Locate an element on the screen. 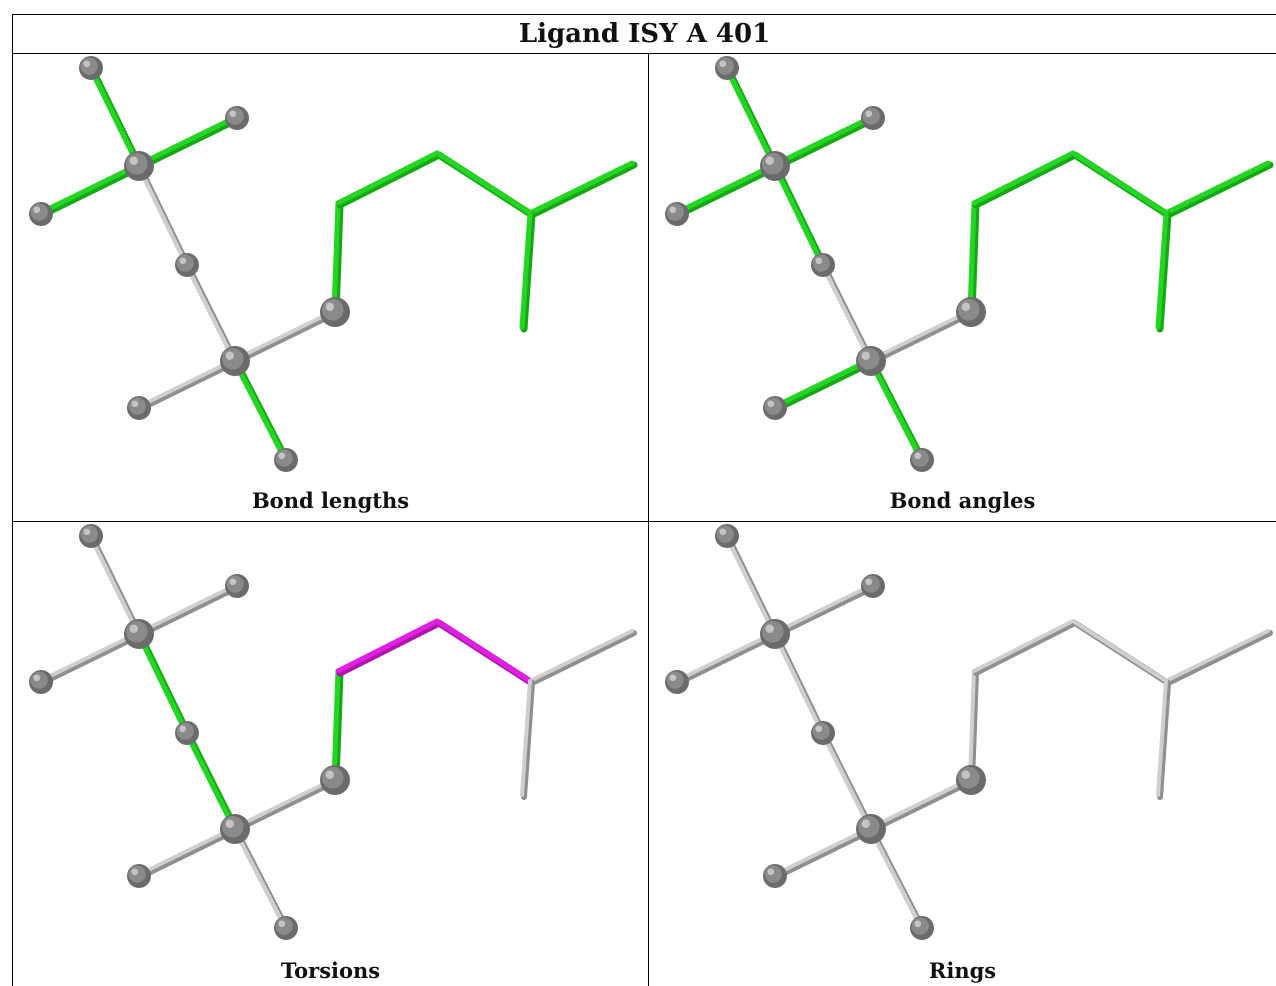 The image size is (1276, 986). bond-magenta is located at coordinates (483, 651).